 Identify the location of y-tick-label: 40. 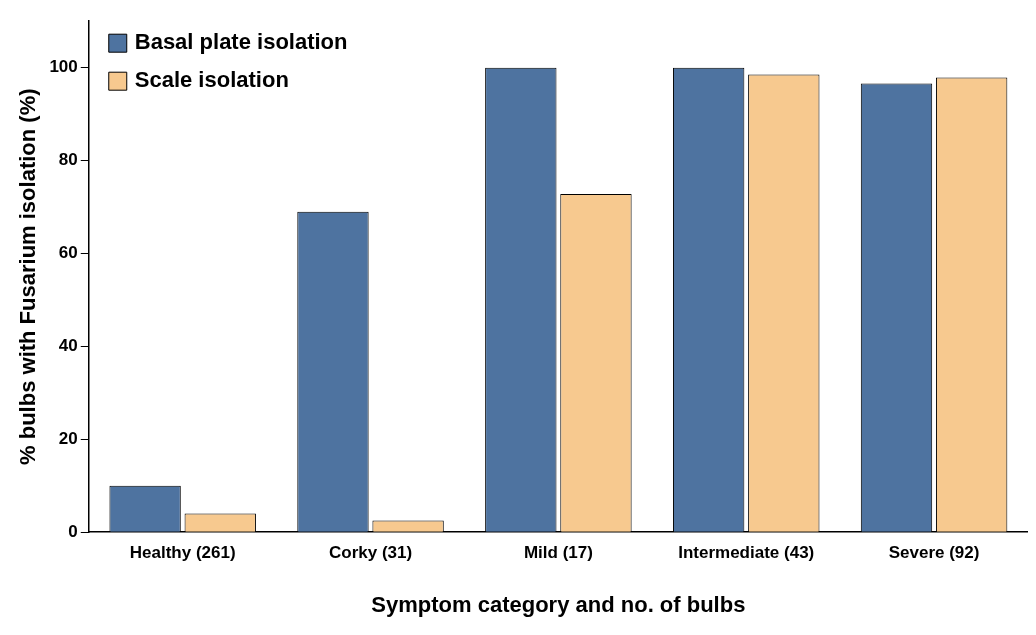
(68, 346).